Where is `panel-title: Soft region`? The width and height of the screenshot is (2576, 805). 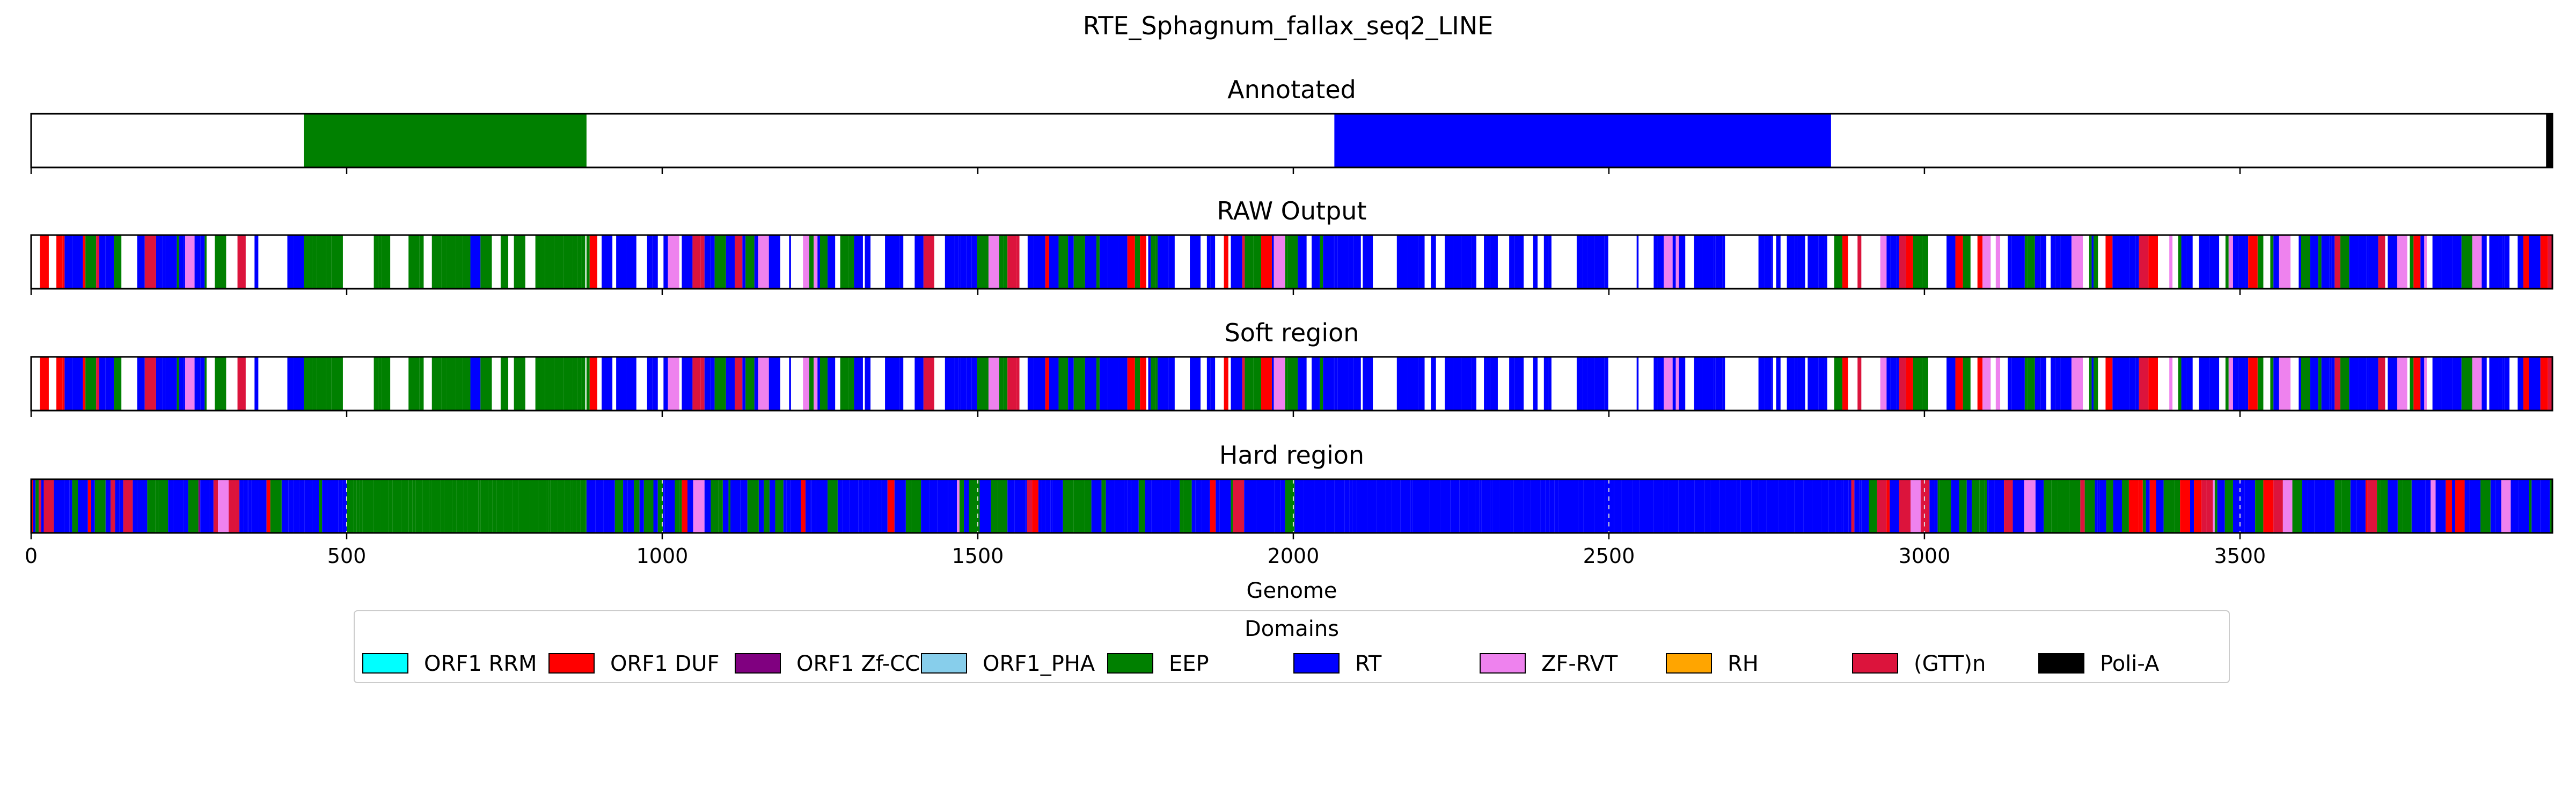 panel-title: Soft region is located at coordinates (1292, 332).